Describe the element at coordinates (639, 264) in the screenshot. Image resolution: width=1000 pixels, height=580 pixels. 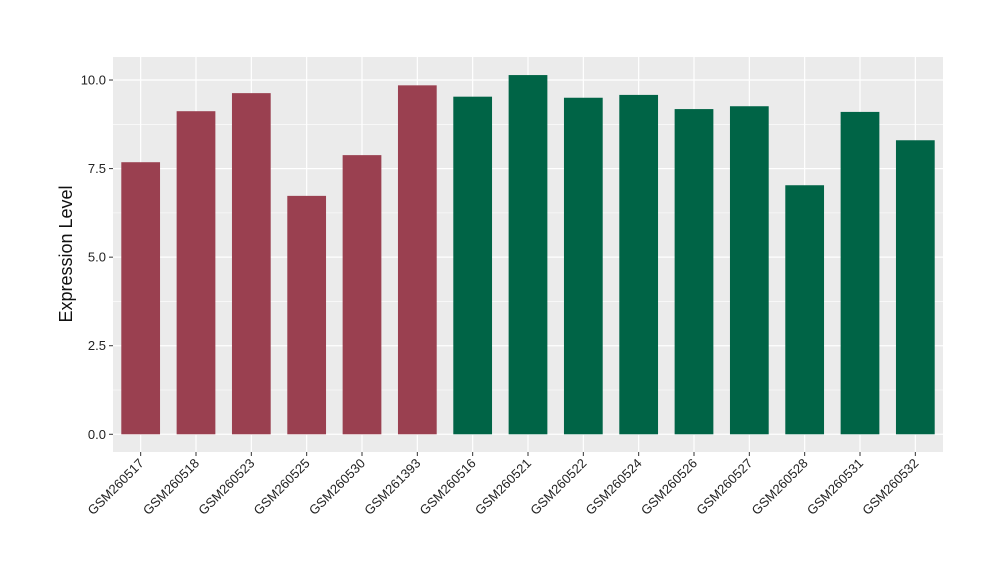
I see `bar-GSM260524` at that location.